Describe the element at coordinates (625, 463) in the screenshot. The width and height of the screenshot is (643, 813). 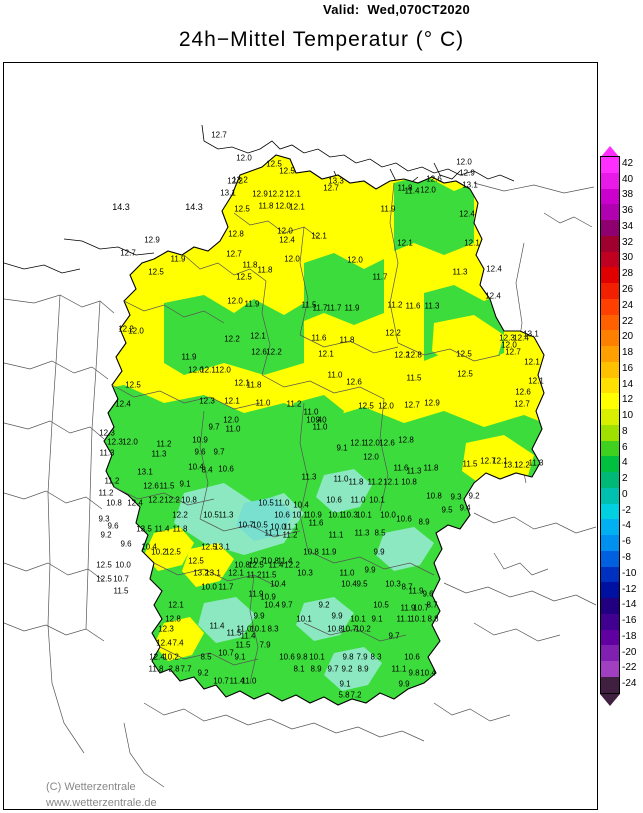
I see `legend-tick: 4` at that location.